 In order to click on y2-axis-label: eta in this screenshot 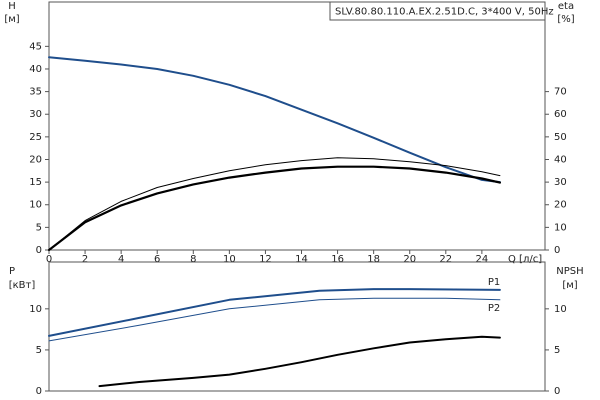, I will do `click(566, 6)`.